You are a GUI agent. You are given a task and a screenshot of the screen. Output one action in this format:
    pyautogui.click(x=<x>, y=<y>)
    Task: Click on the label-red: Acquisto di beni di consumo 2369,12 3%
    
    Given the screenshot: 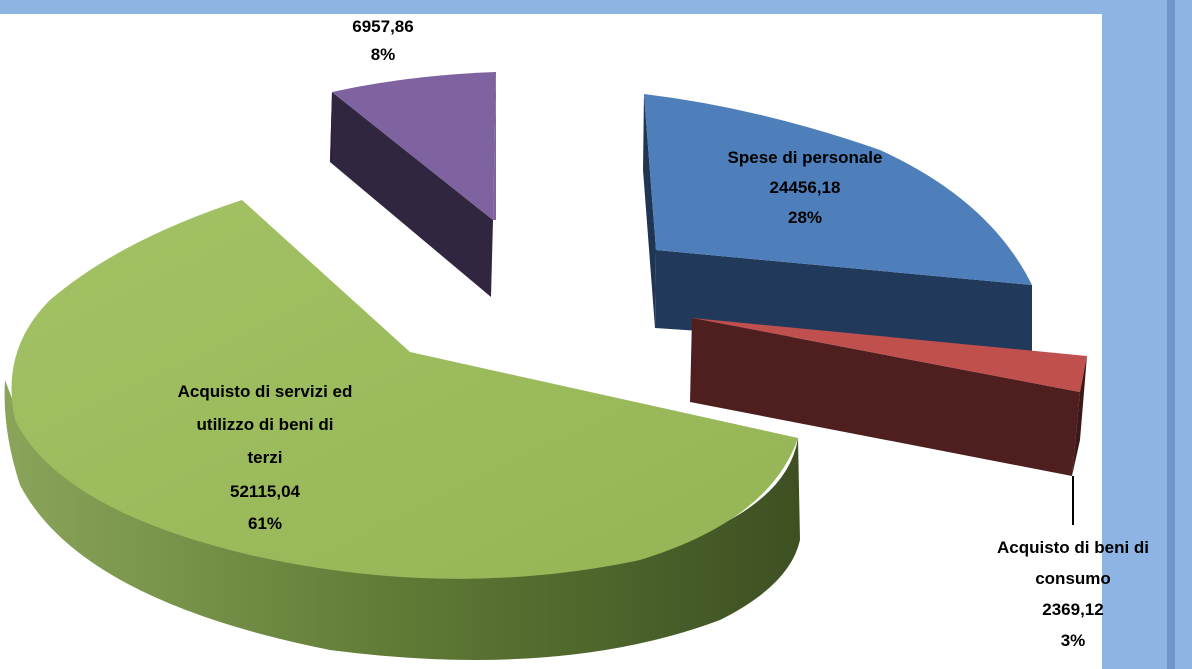 What is the action you would take?
    pyautogui.click(x=1073, y=594)
    